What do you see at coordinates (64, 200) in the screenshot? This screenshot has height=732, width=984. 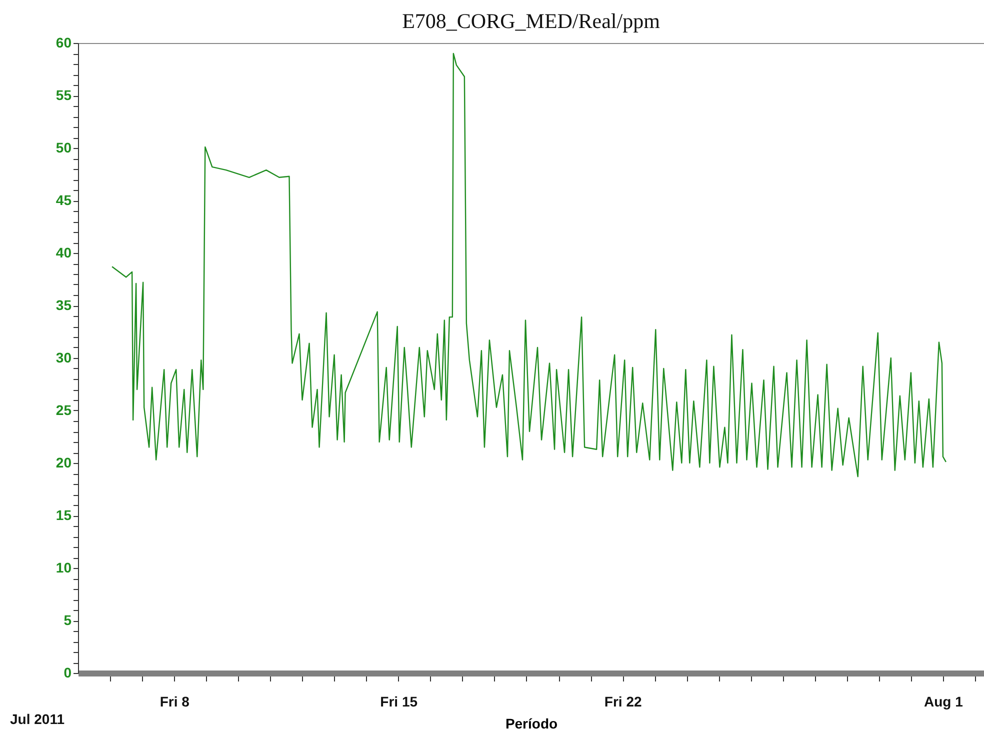 I see `y-tick-label: 45` at bounding box center [64, 200].